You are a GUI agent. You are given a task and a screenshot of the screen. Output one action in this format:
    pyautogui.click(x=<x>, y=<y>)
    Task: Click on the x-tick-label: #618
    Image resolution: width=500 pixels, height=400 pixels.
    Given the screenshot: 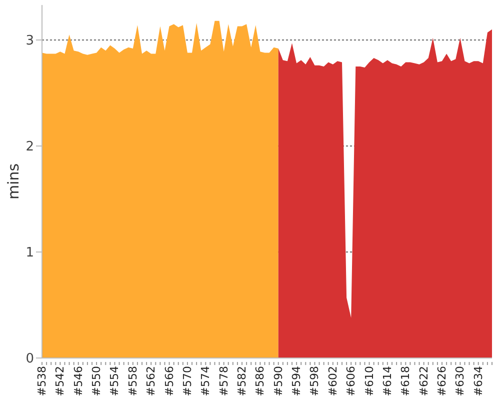 What is the action you would take?
    pyautogui.click(x=405, y=381)
    